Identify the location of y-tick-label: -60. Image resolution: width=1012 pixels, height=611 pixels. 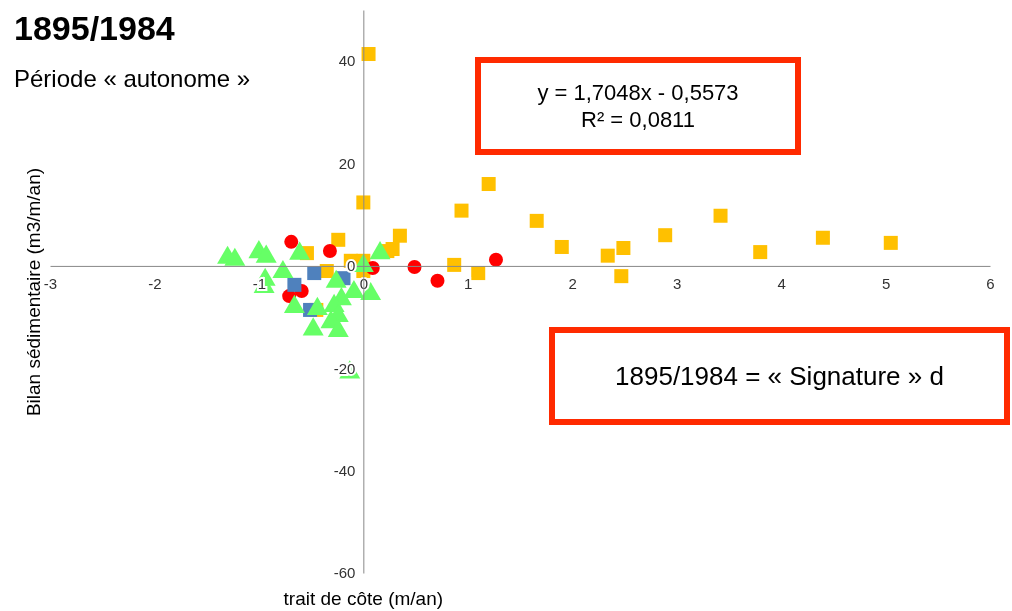
(344, 573).